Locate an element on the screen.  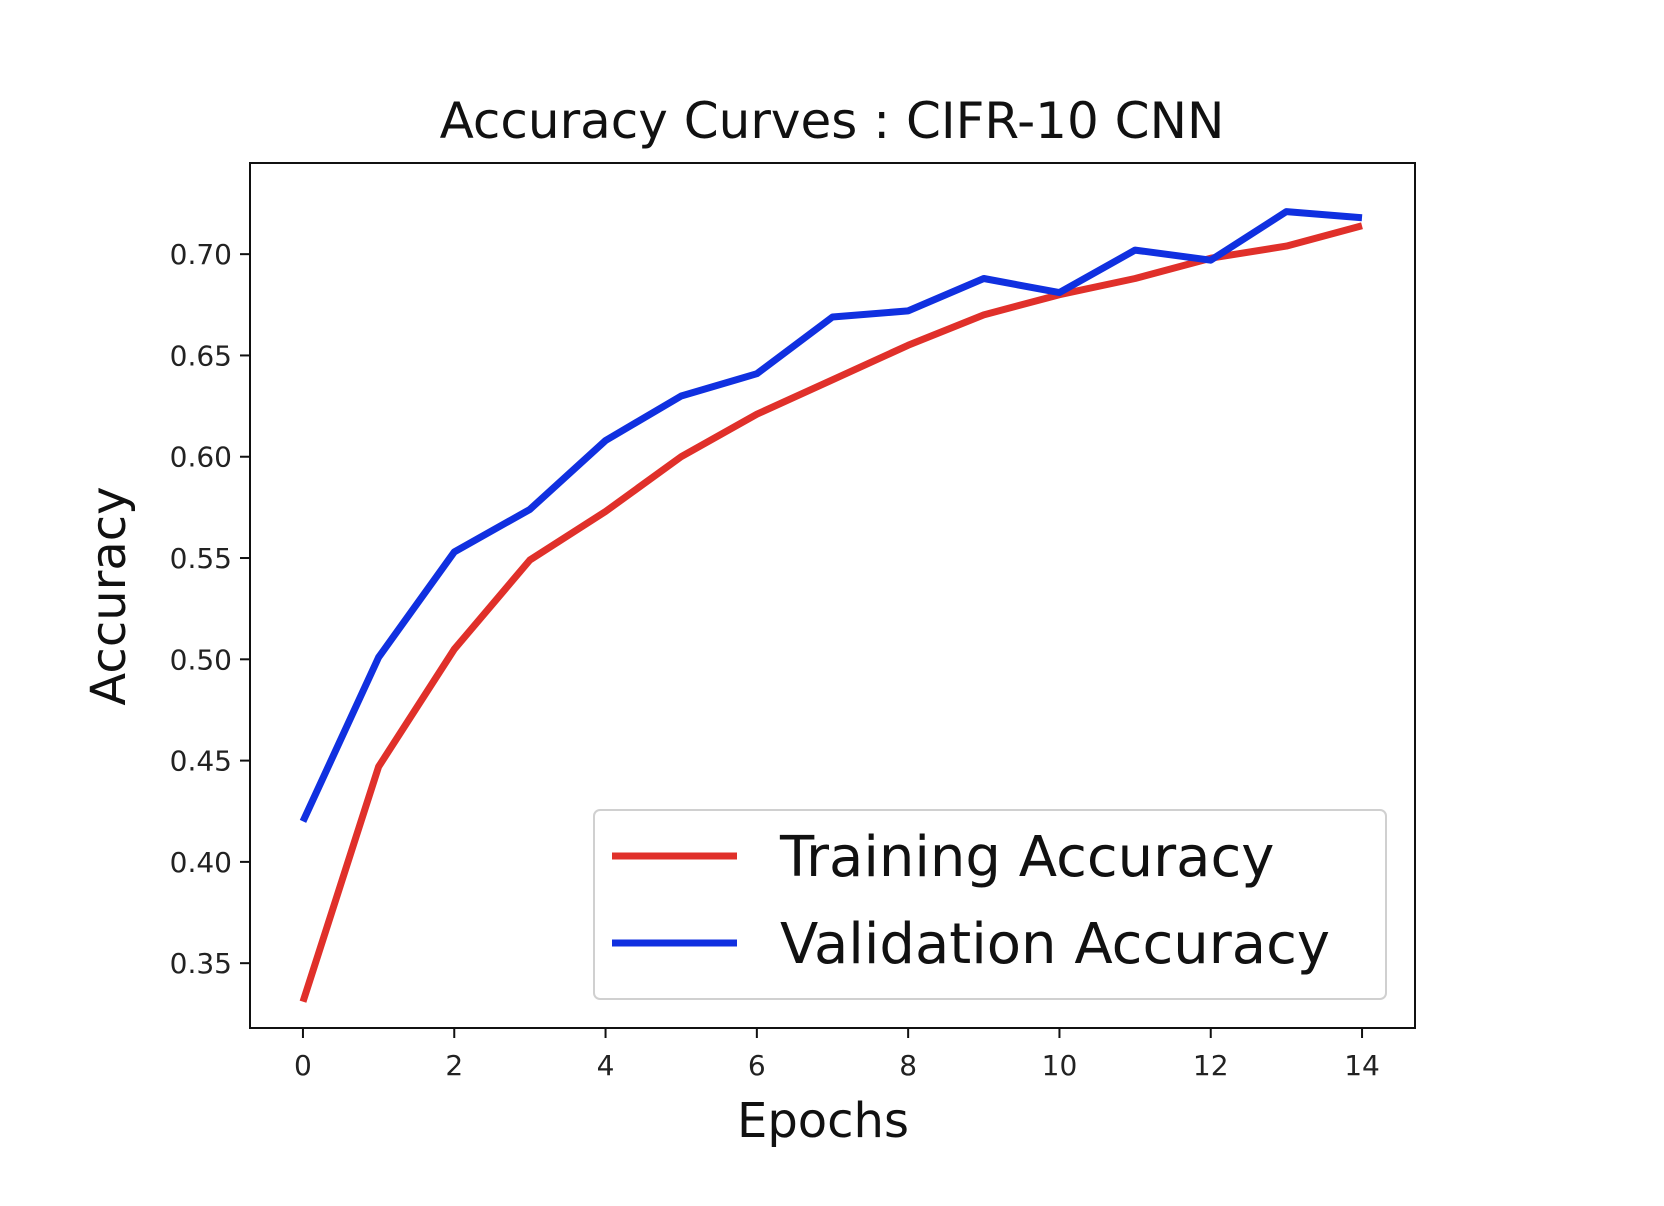
legend: Training Accuracy Validation Accuracy is located at coordinates (990, 904).